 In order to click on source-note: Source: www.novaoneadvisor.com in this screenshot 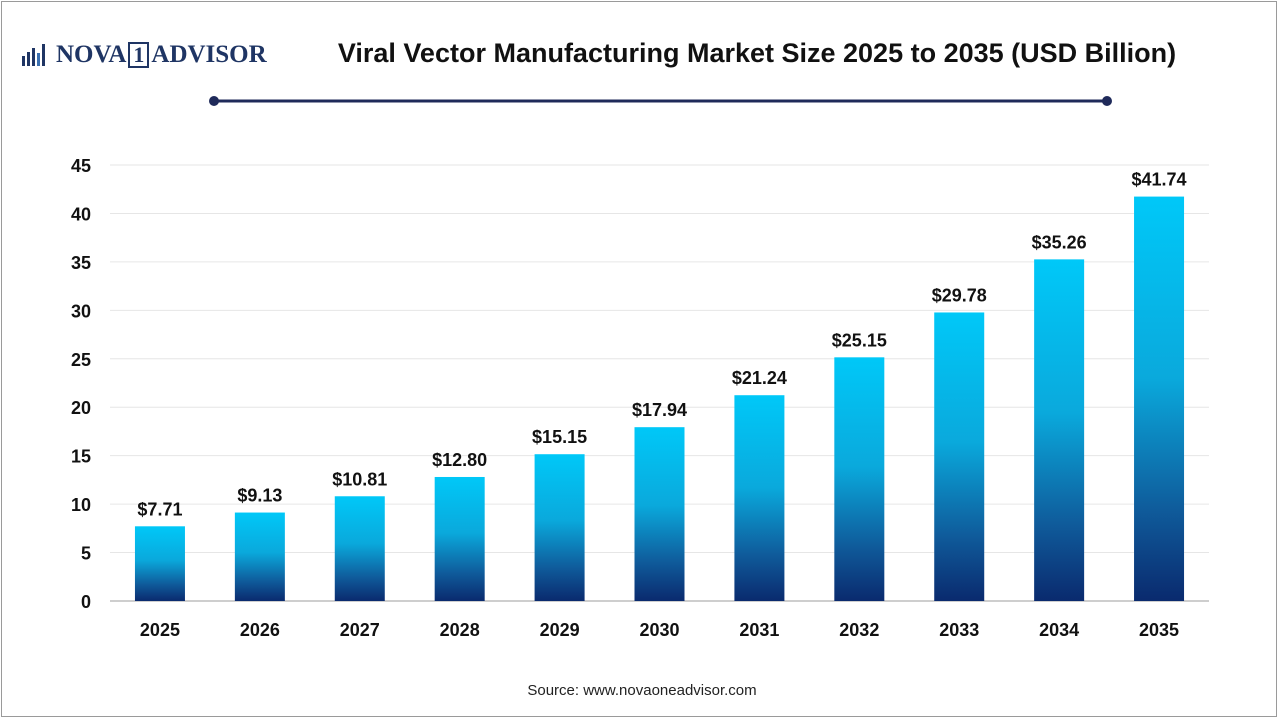, I will do `click(642, 690)`.